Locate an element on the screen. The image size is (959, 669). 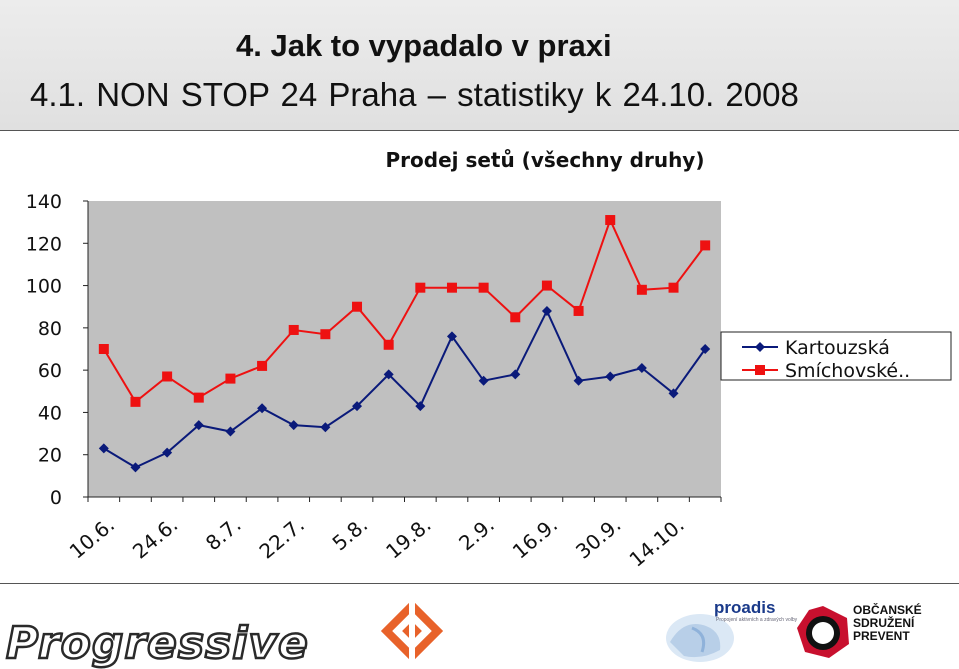
legend-marker-diamond is located at coordinates (760, 347).